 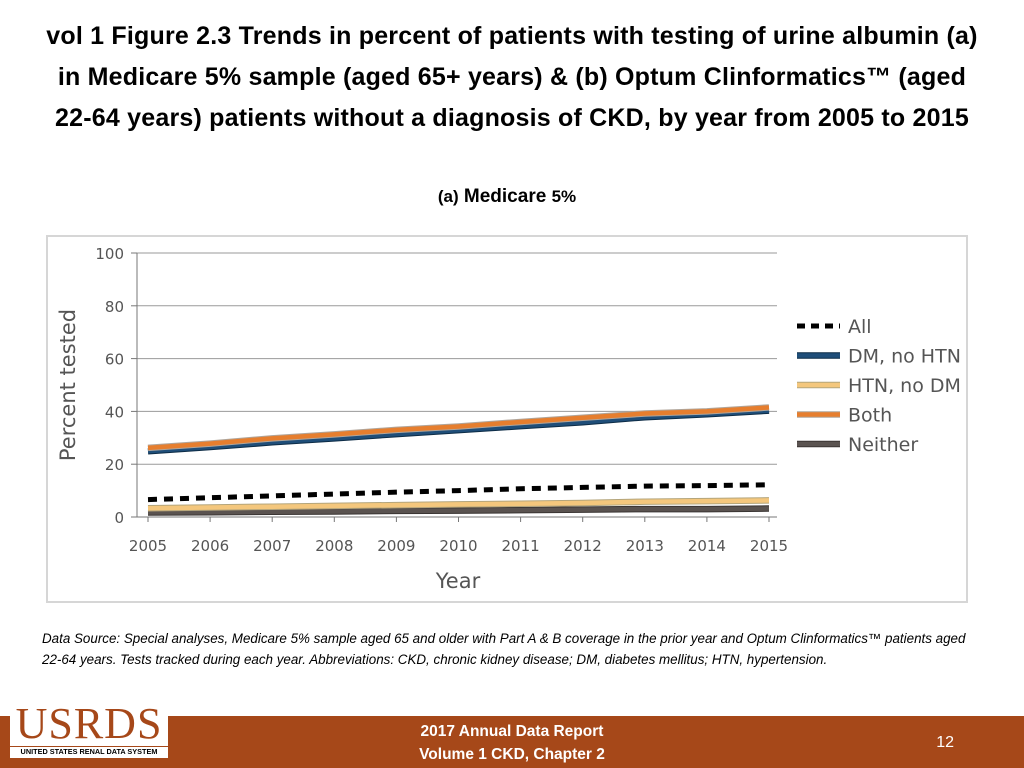 What do you see at coordinates (334, 546) in the screenshot?
I see `x-tick-label: 2008` at bounding box center [334, 546].